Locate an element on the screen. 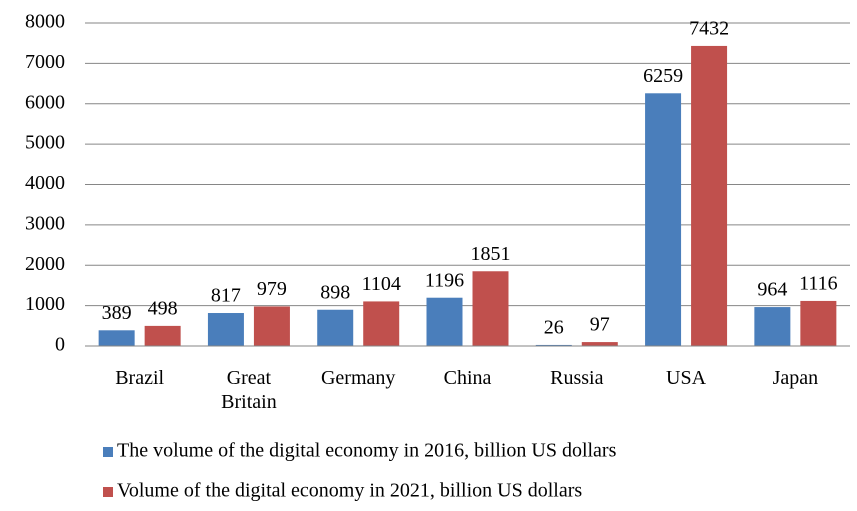 This screenshot has width=857, height=511. data-label: 1196 is located at coordinates (444, 280).